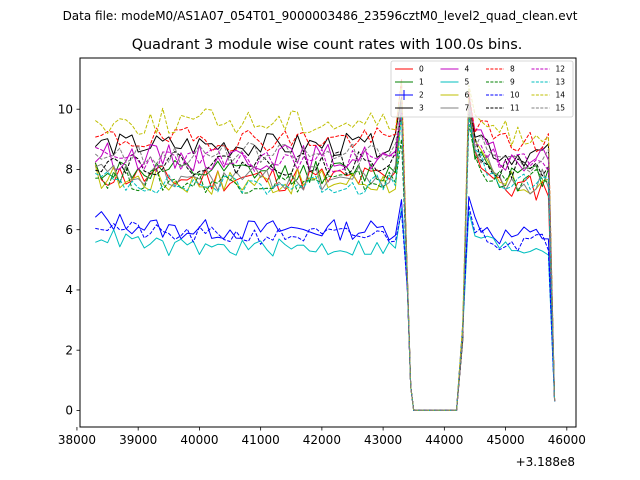 This screenshot has height=480, width=640. I want to click on y-tick-label: 6, so click(69, 230).